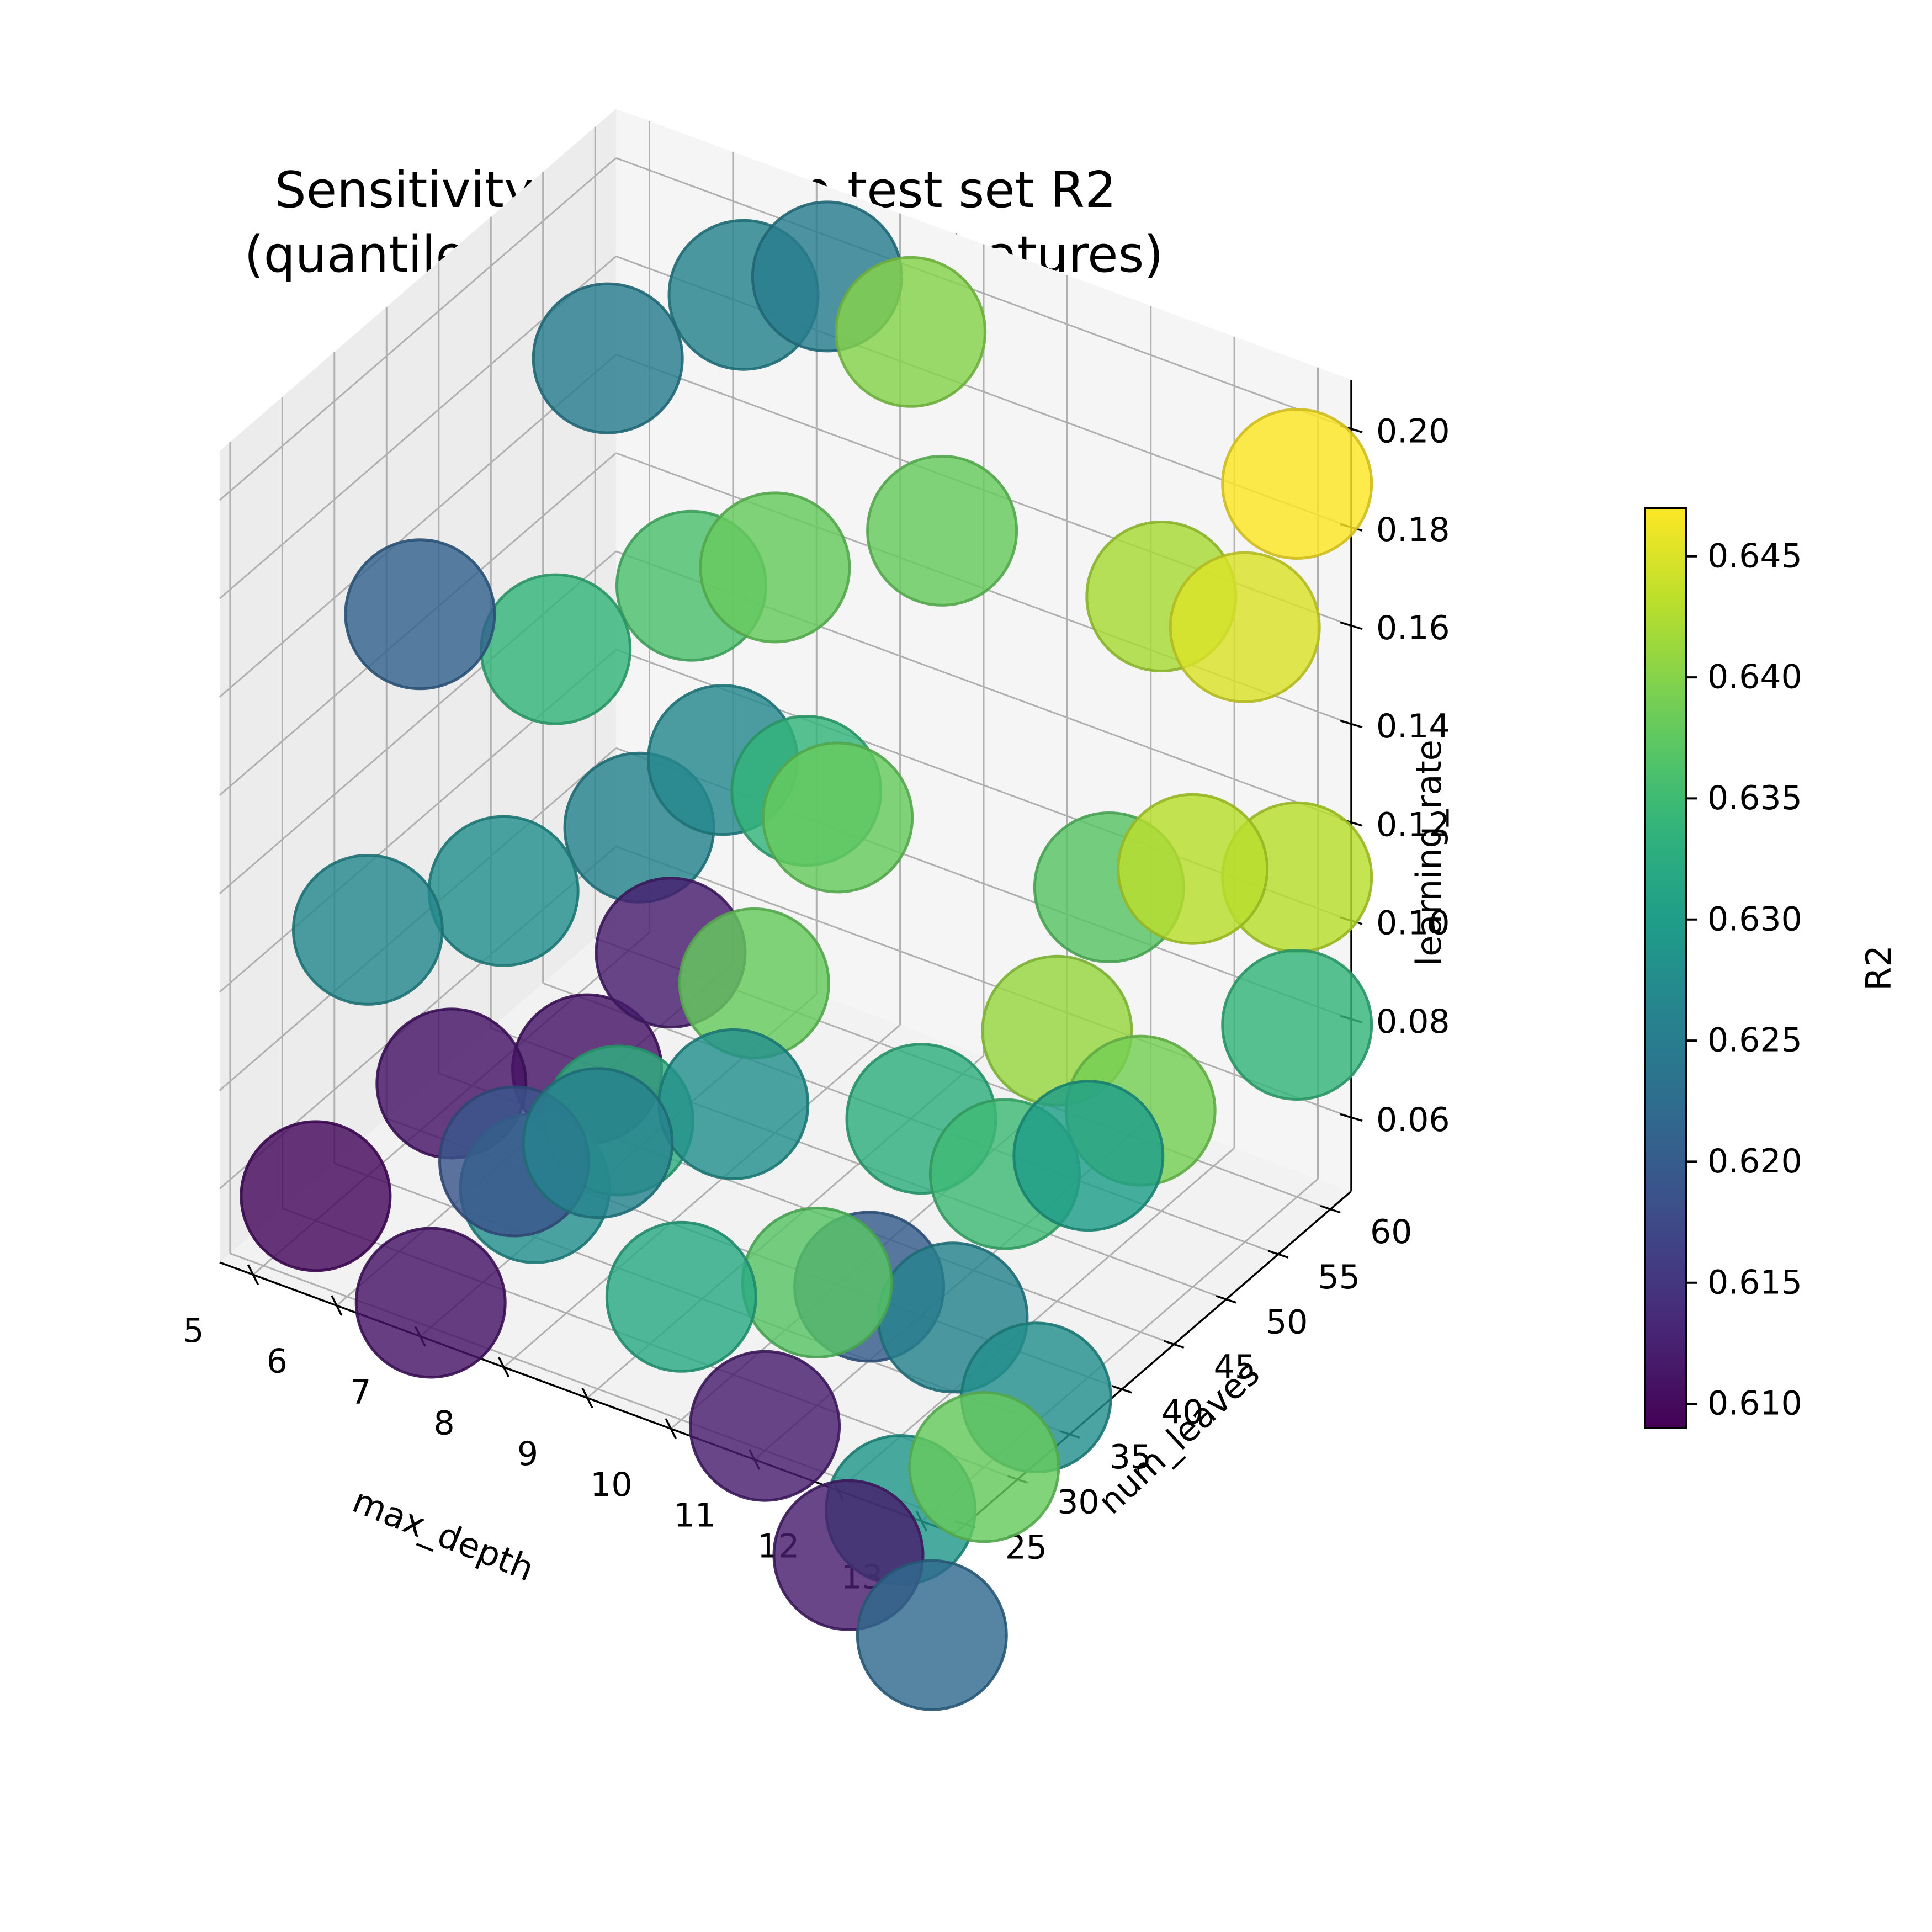 The height and width of the screenshot is (1932, 1932). I want to click on x-tick-label: 9, so click(527, 1454).